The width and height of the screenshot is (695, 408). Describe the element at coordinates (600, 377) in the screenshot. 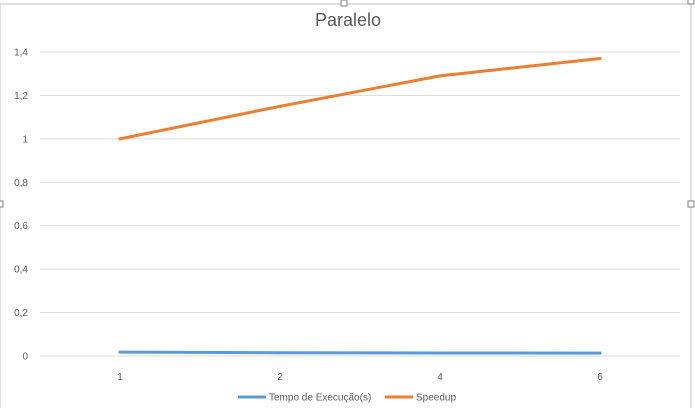

I see `x-tick-label: 6` at that location.